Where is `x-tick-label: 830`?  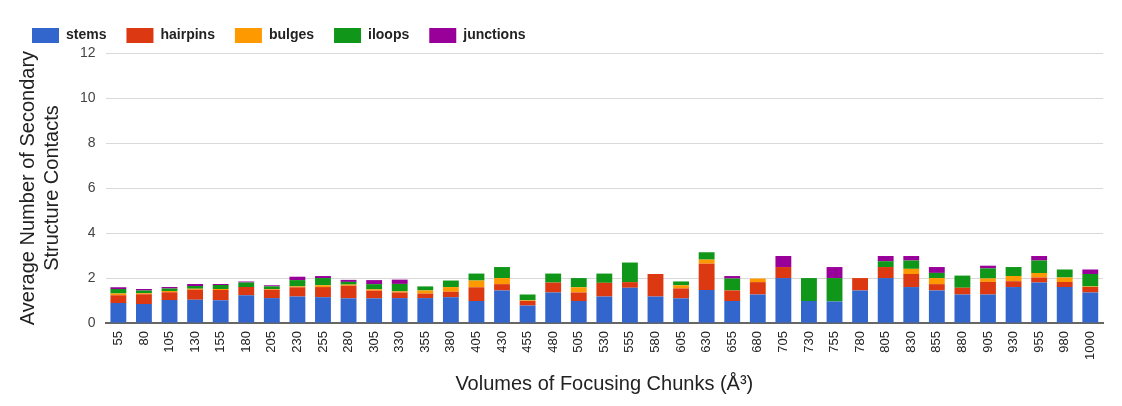 x-tick-label: 830 is located at coordinates (910, 342).